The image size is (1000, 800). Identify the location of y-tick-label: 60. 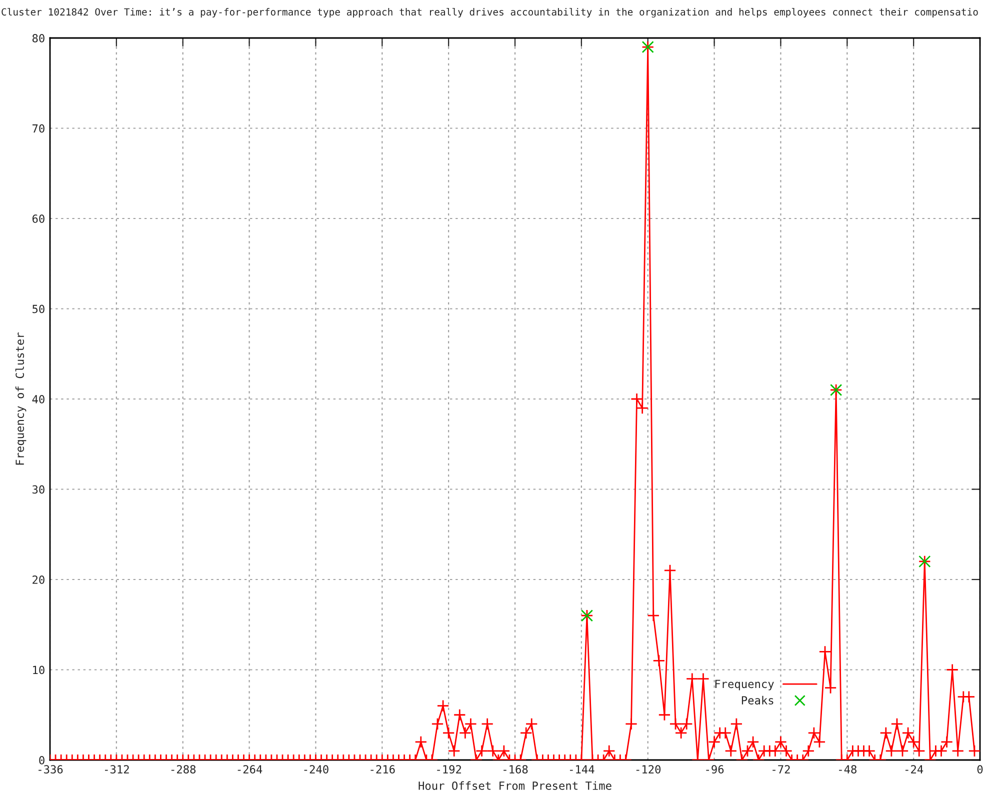
(38, 218).